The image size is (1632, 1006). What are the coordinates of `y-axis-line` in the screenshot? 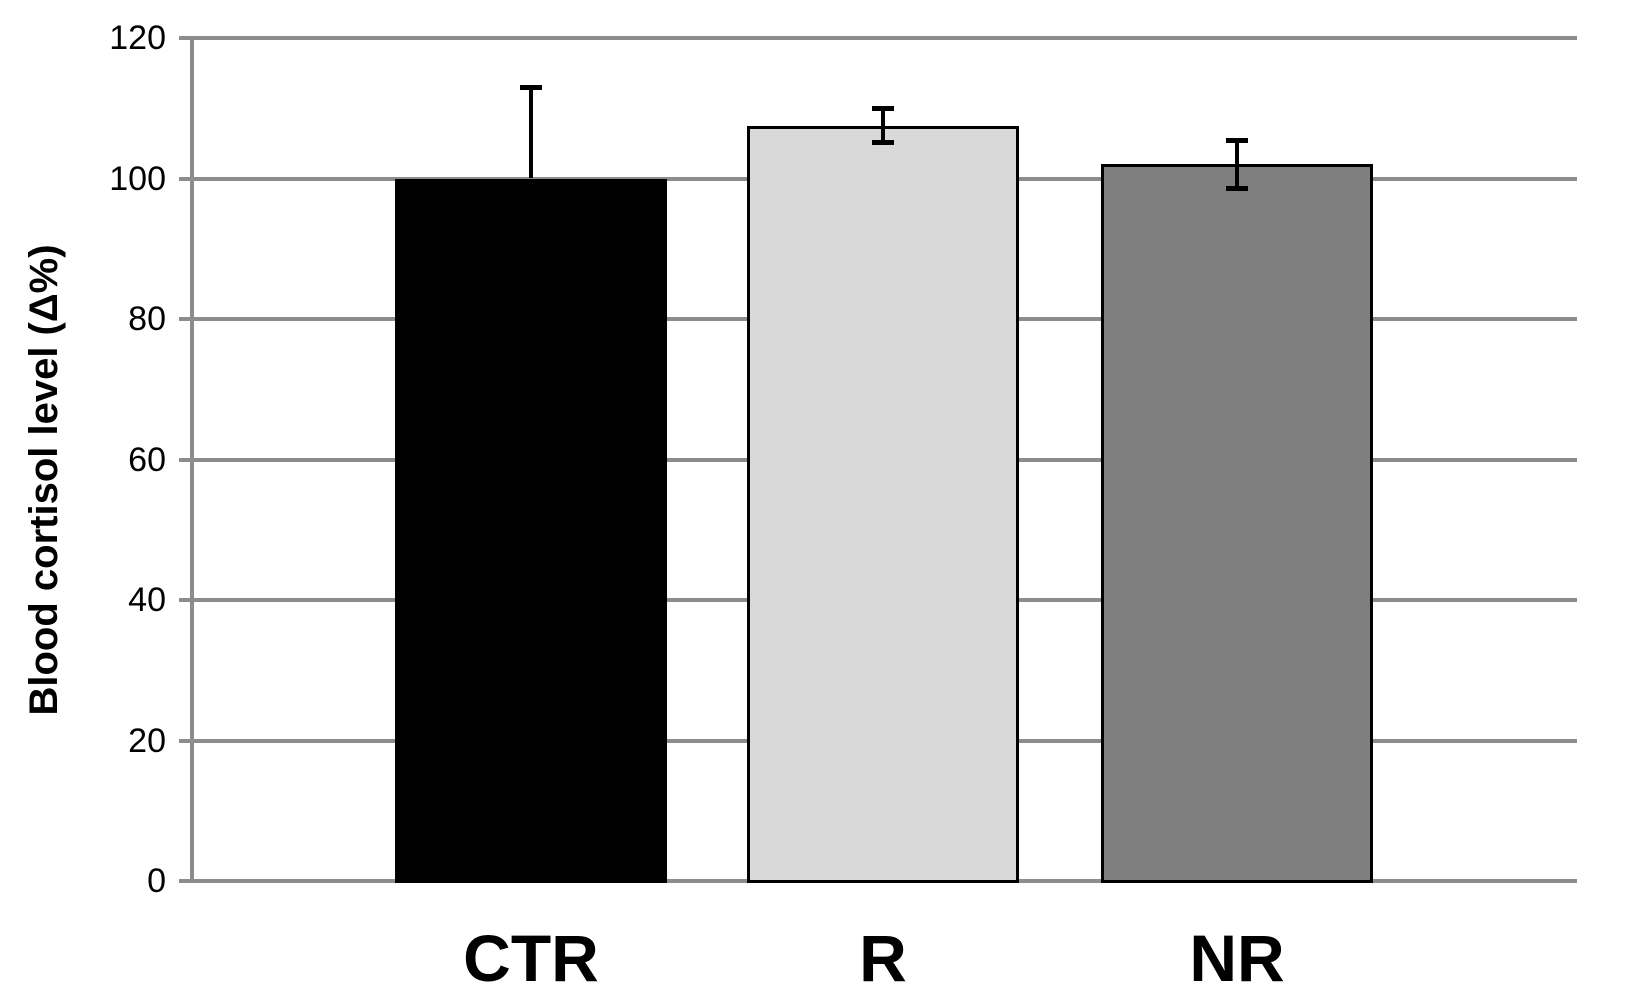 It's located at (192, 459).